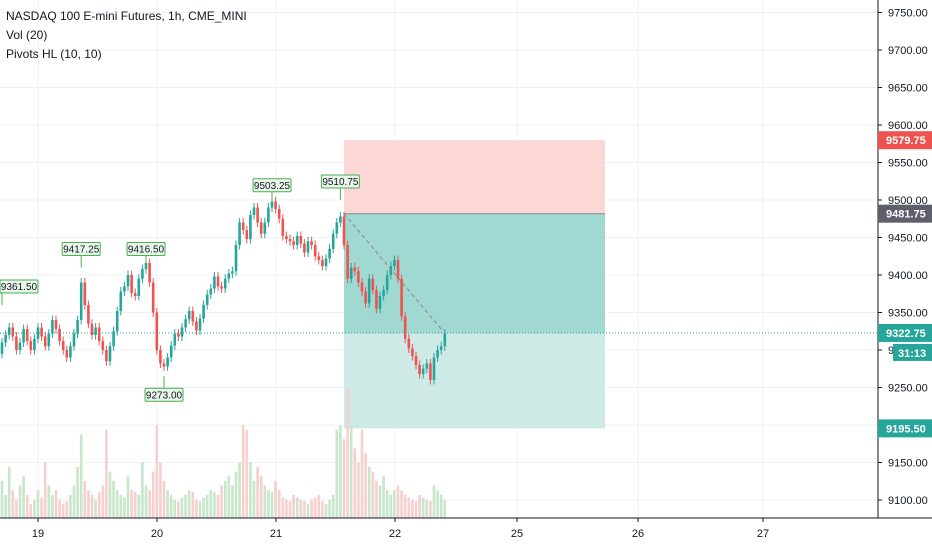  What do you see at coordinates (223, 453) in the screenshot?
I see `volume-histogram` at bounding box center [223, 453].